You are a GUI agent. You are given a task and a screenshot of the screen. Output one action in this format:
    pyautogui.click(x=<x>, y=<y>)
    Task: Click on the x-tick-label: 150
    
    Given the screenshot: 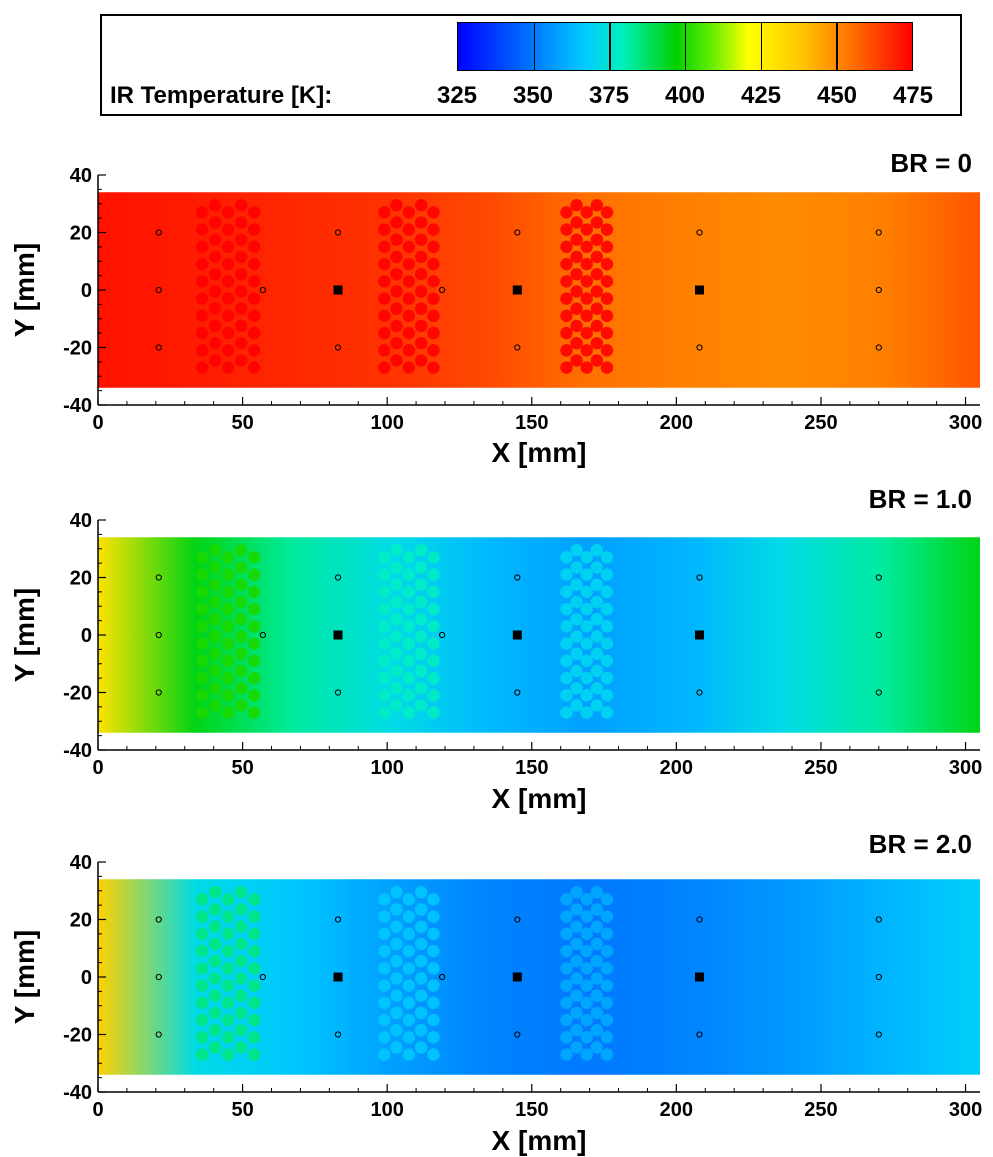 What is the action you would take?
    pyautogui.click(x=531, y=1110)
    